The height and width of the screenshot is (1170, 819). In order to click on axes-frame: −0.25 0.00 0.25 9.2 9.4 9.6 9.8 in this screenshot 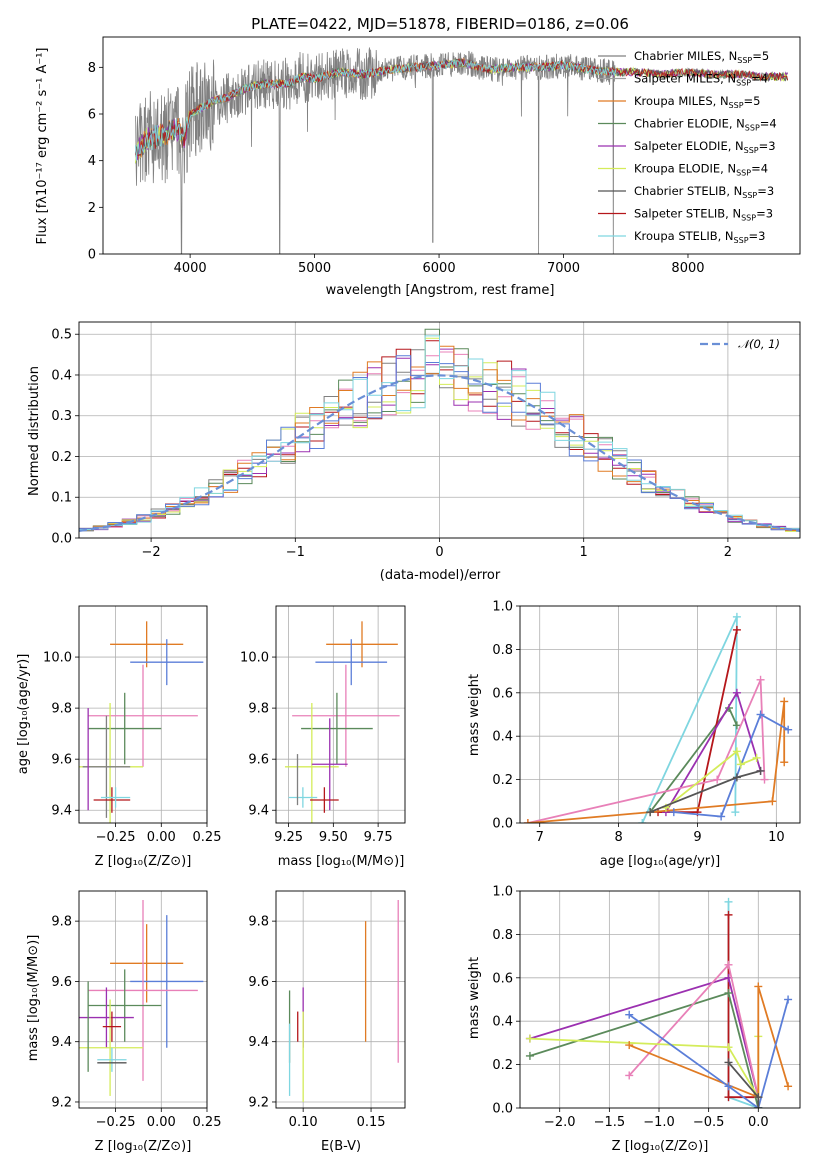, I will do `click(136, 1010)`.